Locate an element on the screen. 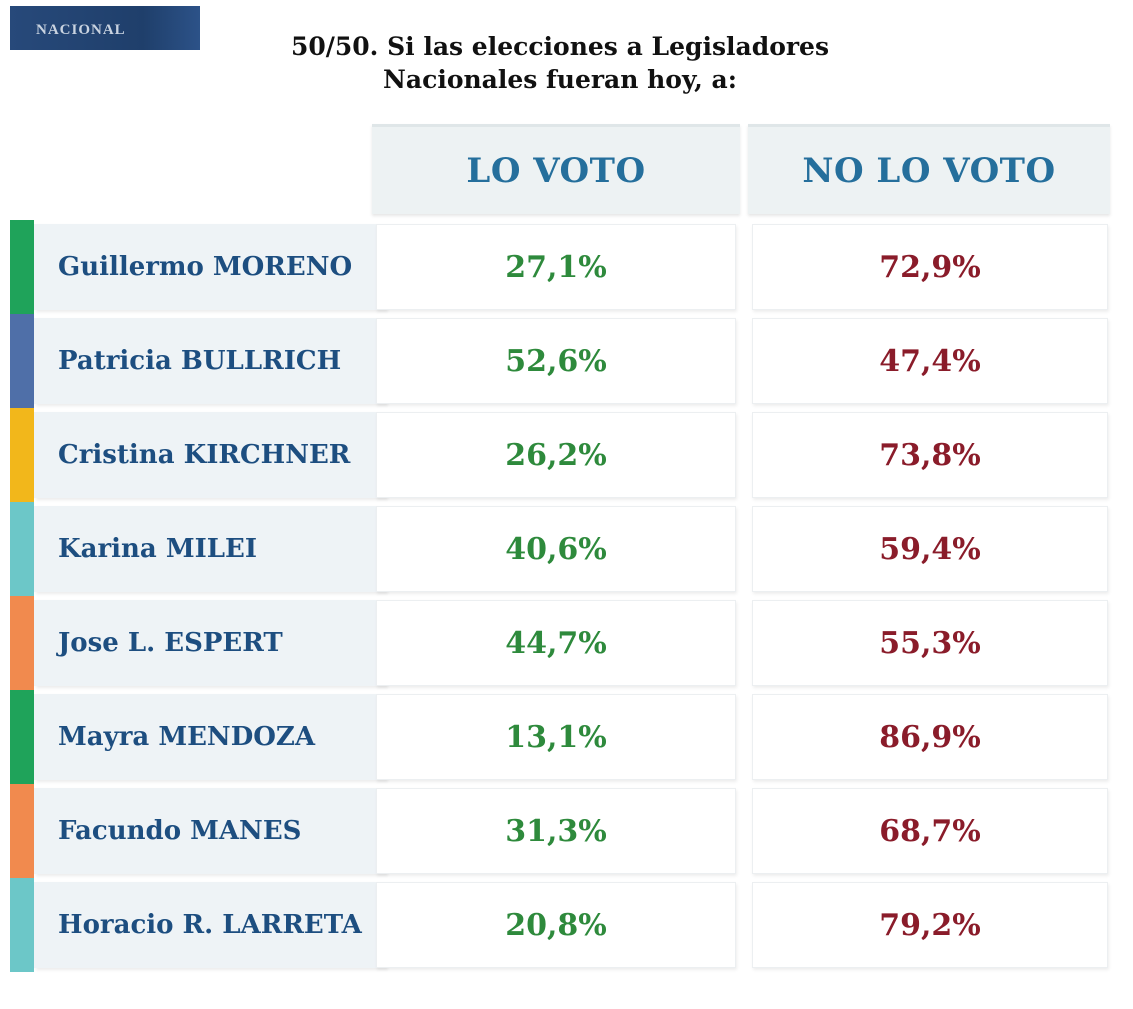  table-row: Mayra MENDOZA 13,1% 86,9% is located at coordinates (560, 737).